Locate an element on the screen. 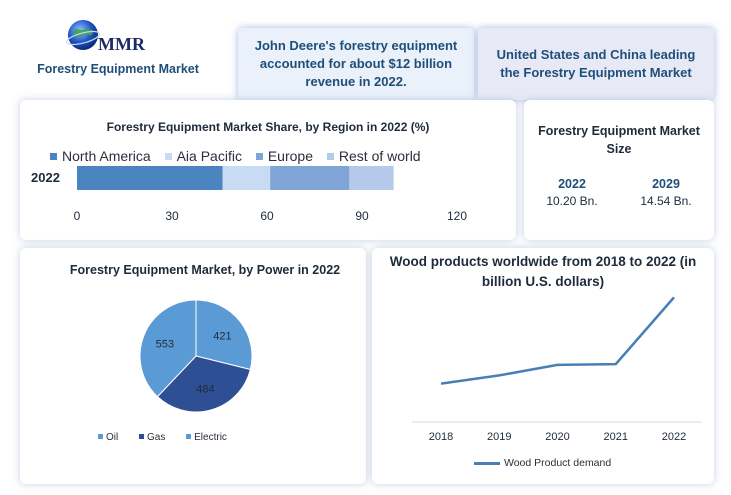 This screenshot has width=731, height=495. legend-label: Electric is located at coordinates (210, 437).